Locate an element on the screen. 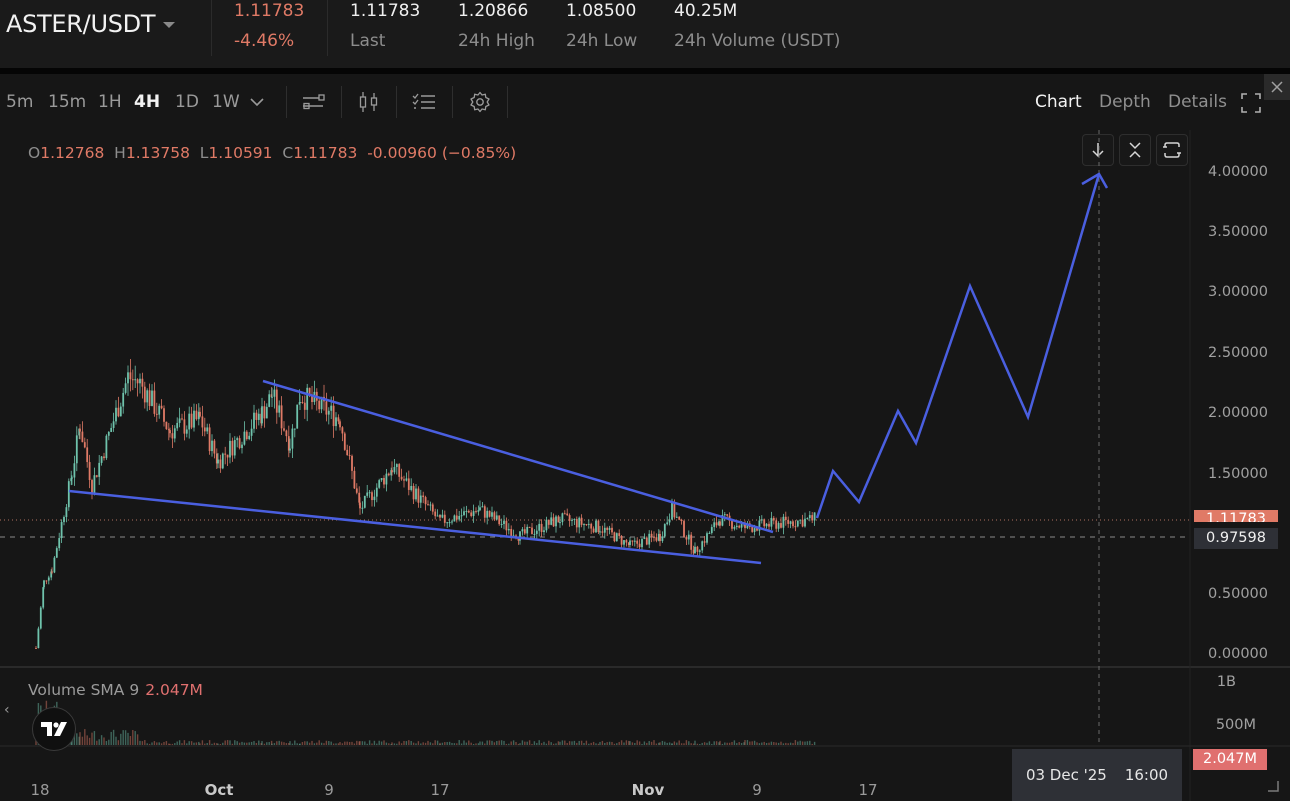 Image resolution: width=1290 pixels, height=801 pixels. stat-24h-high: 1.20866 24h High is located at coordinates (496, 25).